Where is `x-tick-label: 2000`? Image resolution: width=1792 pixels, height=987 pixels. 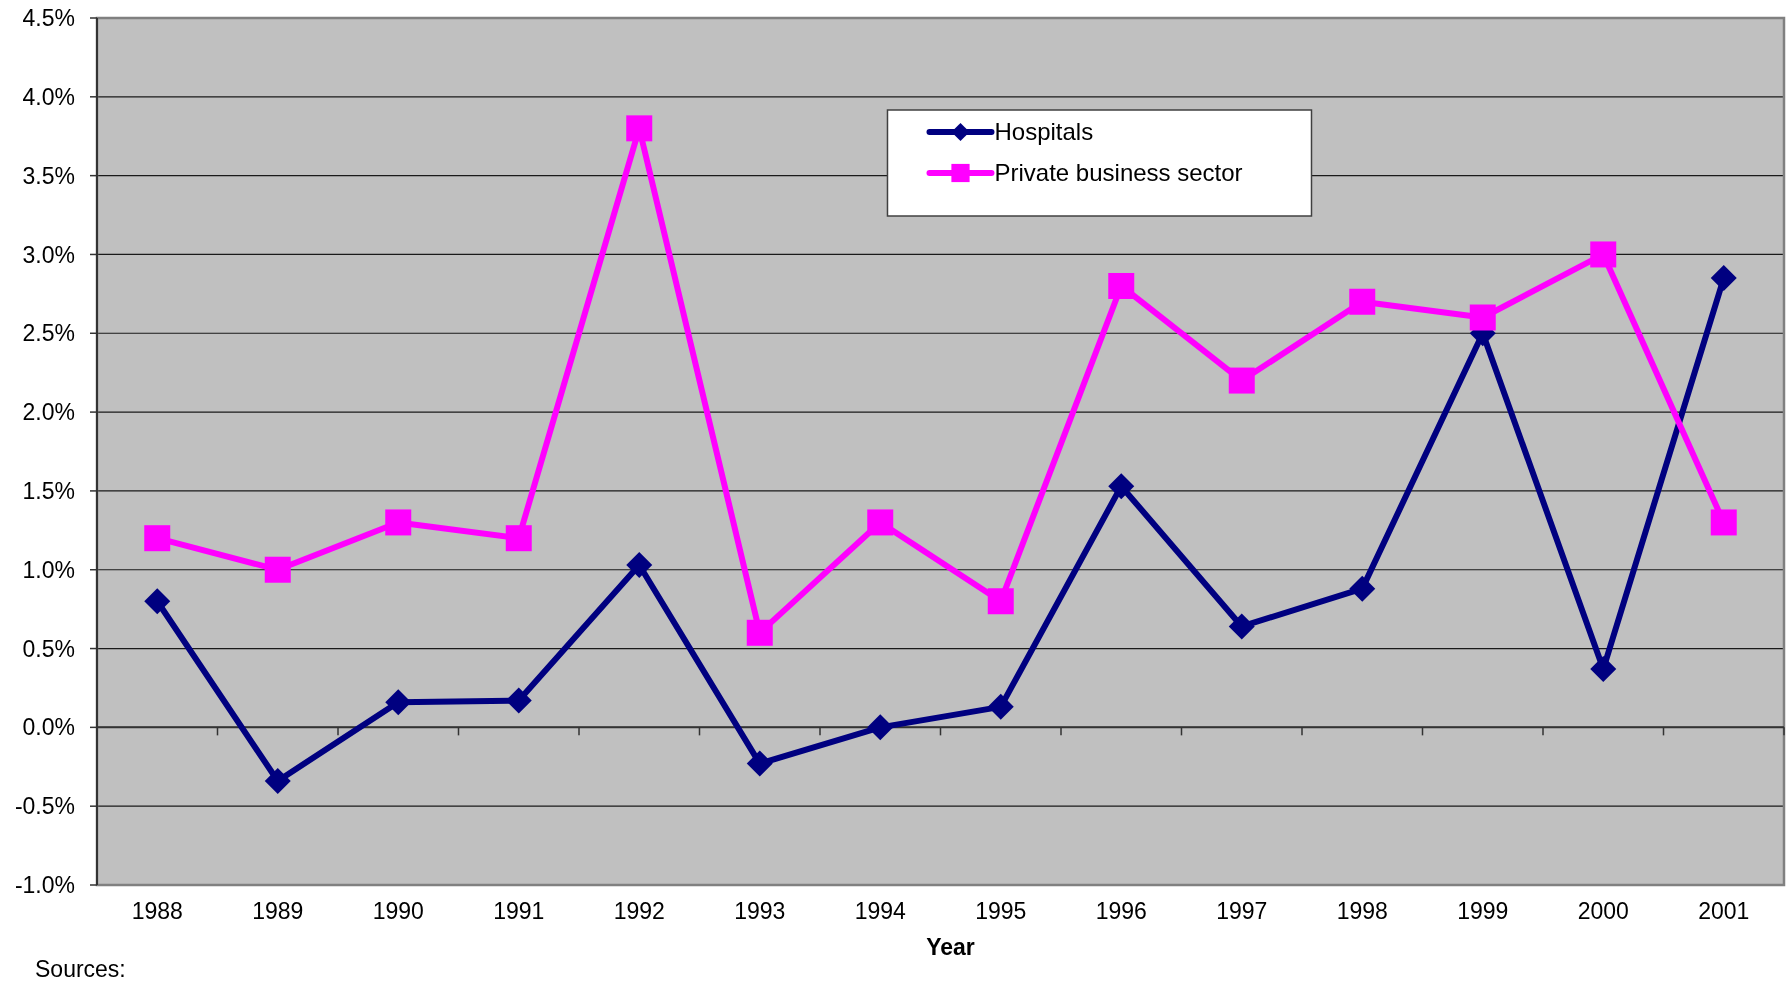
x-tick-label: 2000 is located at coordinates (1603, 911).